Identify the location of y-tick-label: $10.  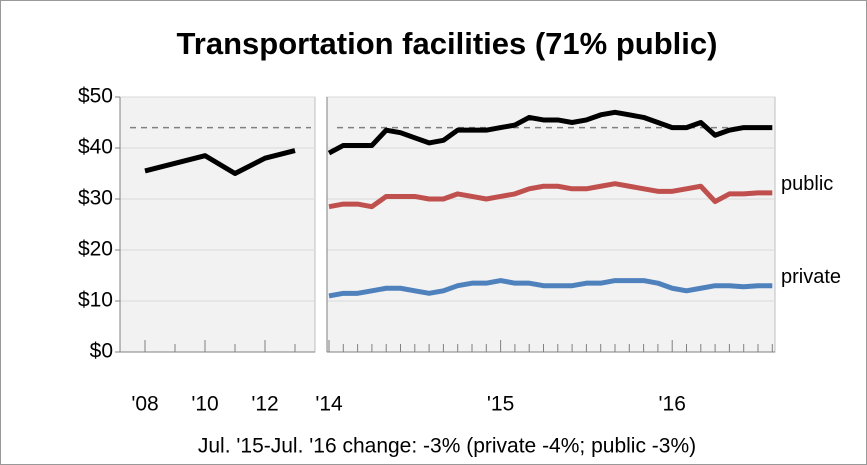
(95, 300).